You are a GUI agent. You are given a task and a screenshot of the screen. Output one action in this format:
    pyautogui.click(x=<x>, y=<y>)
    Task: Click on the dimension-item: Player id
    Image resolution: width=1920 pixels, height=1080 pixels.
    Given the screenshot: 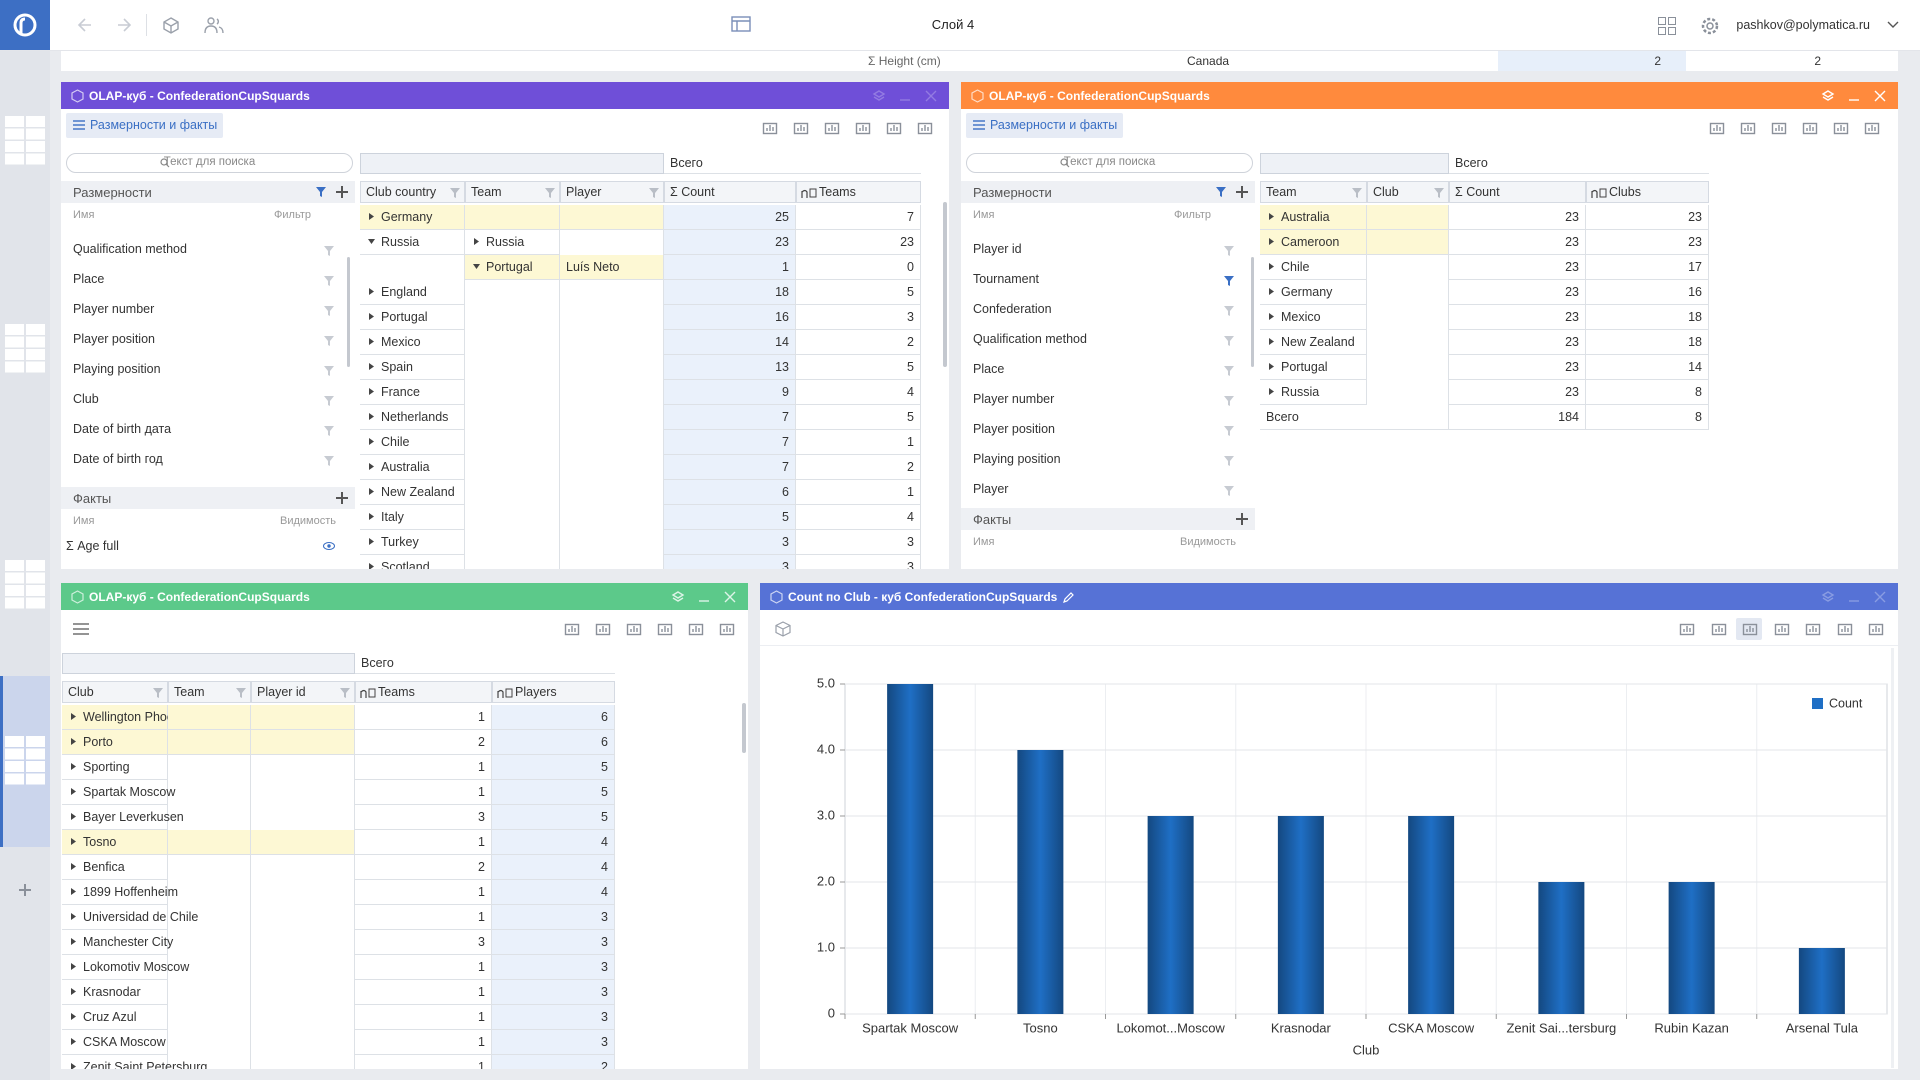 What is the action you would take?
    pyautogui.click(x=997, y=249)
    